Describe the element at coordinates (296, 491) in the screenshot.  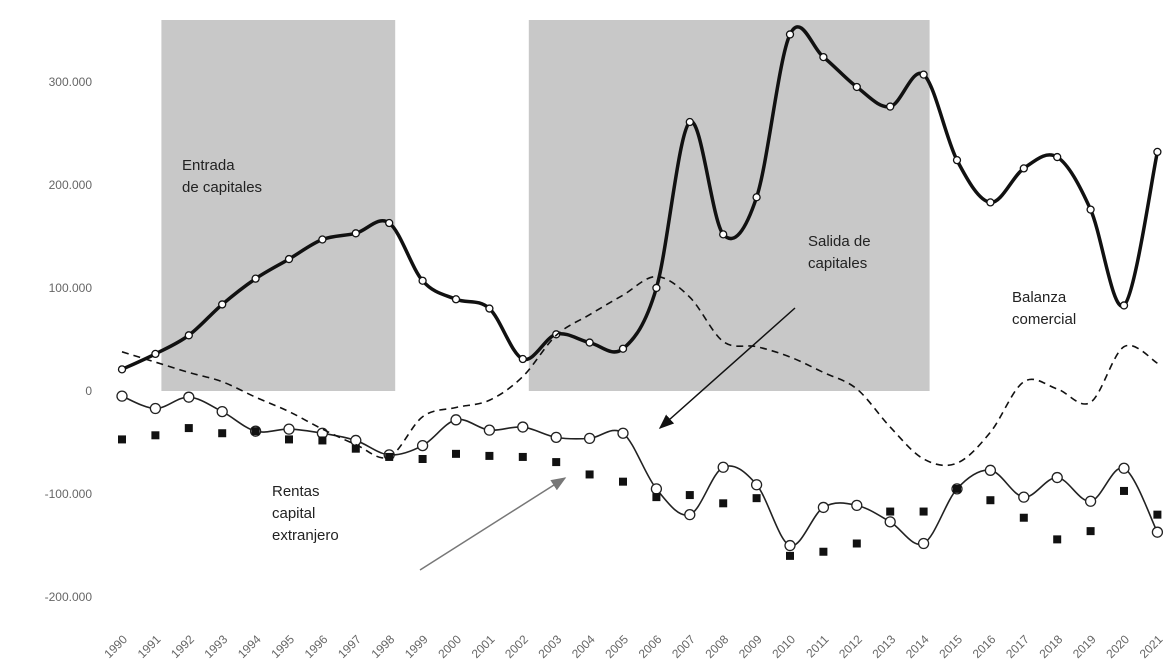
I see `annotation: Rentas` at that location.